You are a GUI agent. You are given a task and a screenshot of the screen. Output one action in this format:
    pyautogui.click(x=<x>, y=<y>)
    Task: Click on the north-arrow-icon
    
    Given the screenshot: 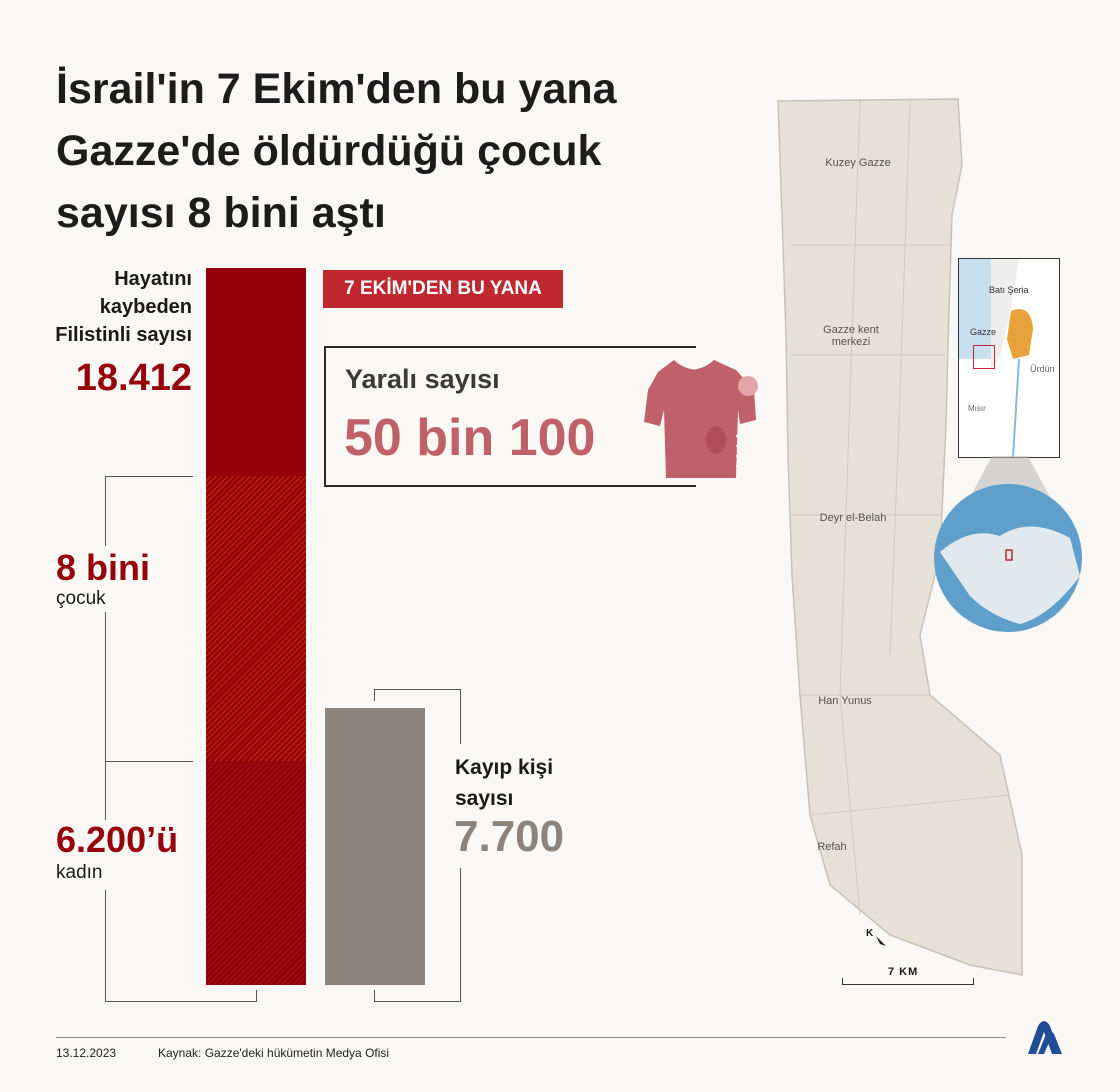 What is the action you would take?
    pyautogui.click(x=881, y=941)
    